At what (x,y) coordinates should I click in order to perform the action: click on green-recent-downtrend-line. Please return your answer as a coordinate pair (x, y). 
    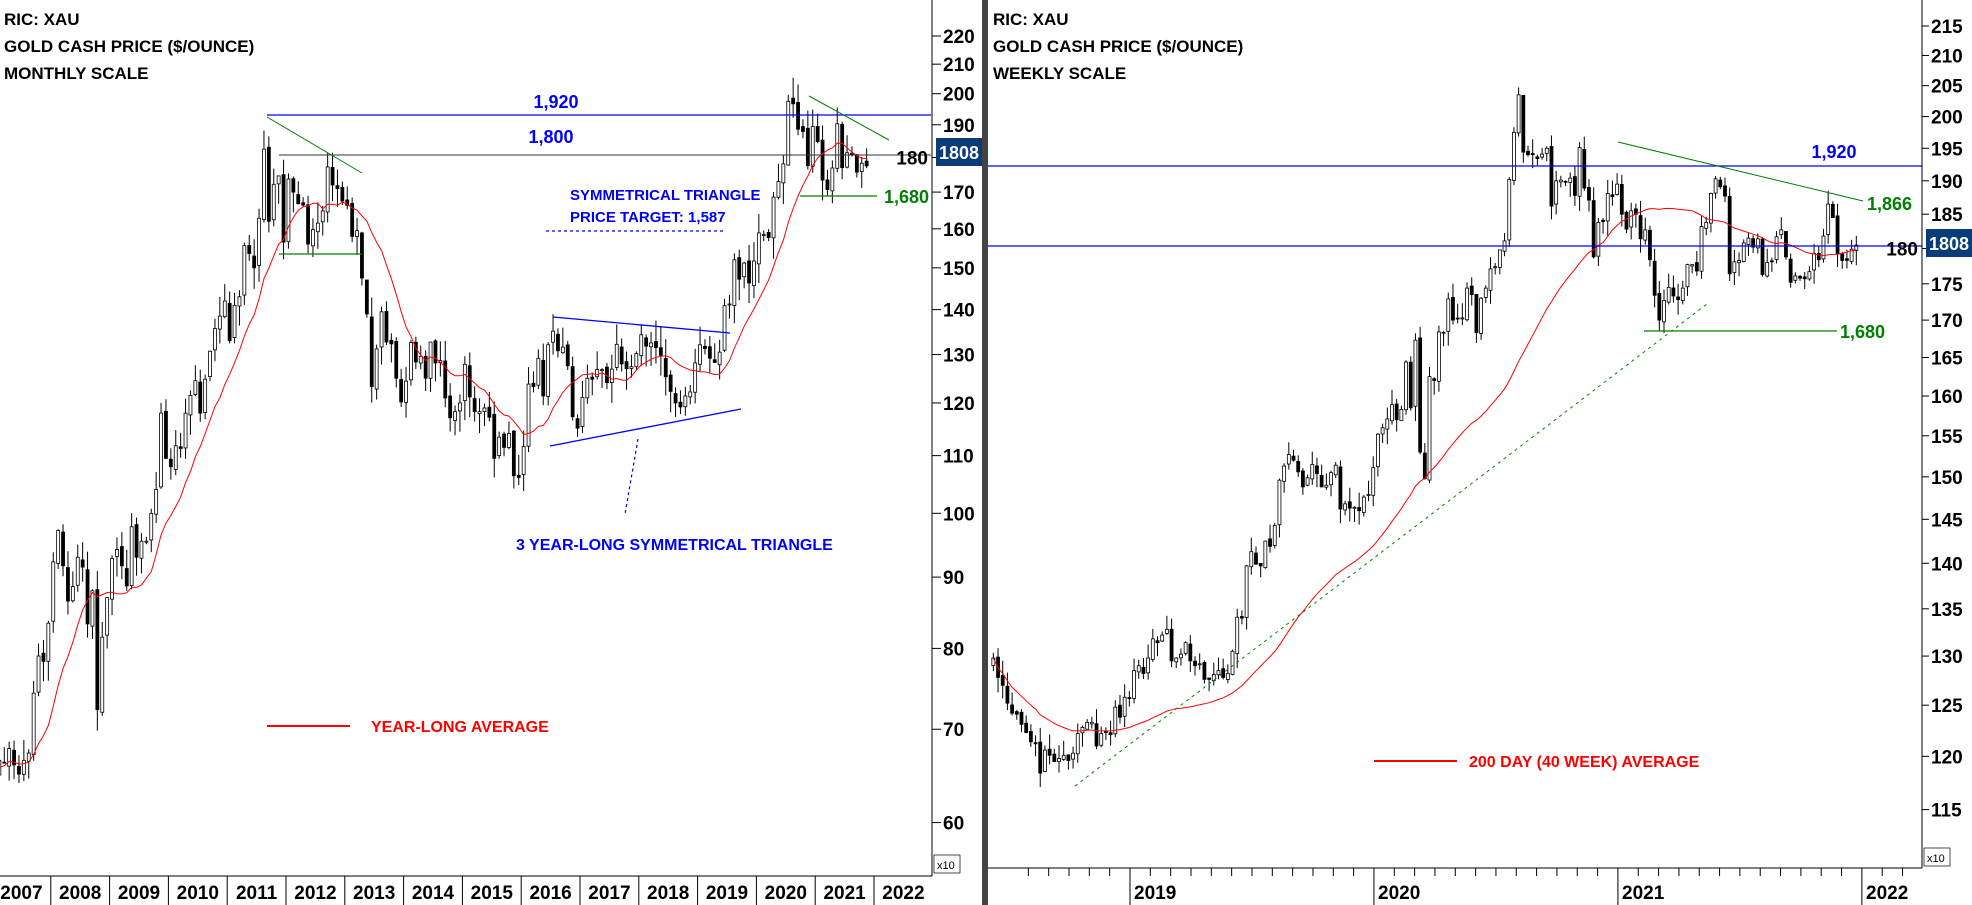
    Looking at the image, I should click on (849, 118).